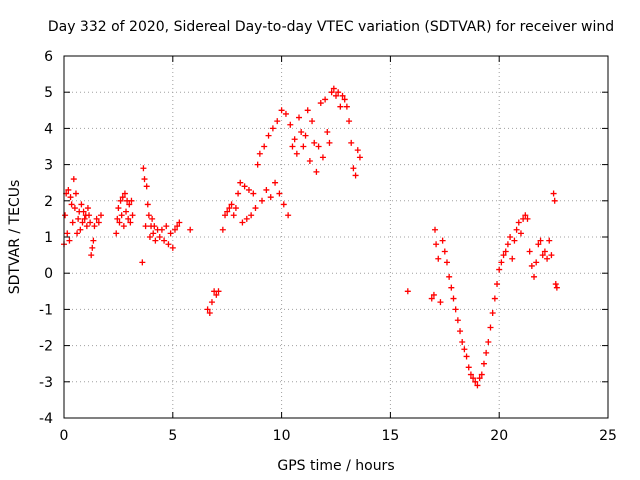  What do you see at coordinates (46, 238) in the screenshot?
I see `y-tick-labels: -4 -3 -2 -1 0 1 2 3 4 5 6` at bounding box center [46, 238].